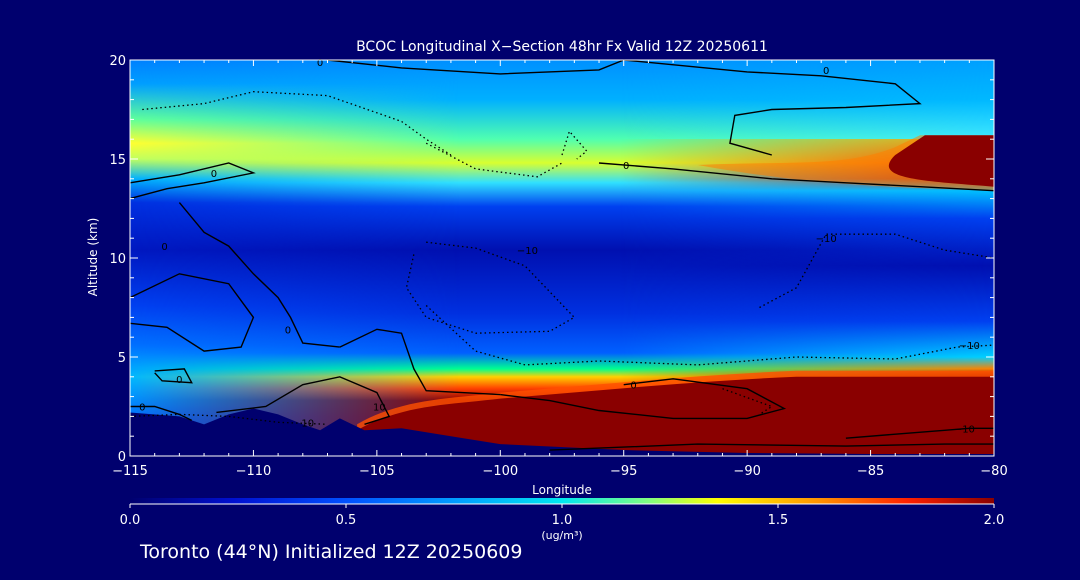 The width and height of the screenshot is (1080, 580). Describe the element at coordinates (346, 520) in the screenshot. I see `colorbar-tick-label: 0.5` at that location.